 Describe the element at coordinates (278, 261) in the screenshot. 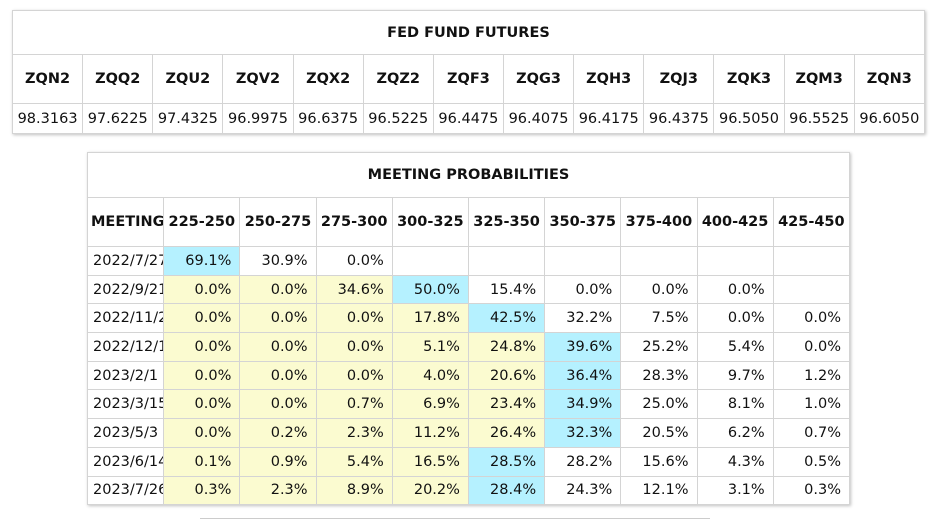

I see `probability-cell: 30.9%` at that location.